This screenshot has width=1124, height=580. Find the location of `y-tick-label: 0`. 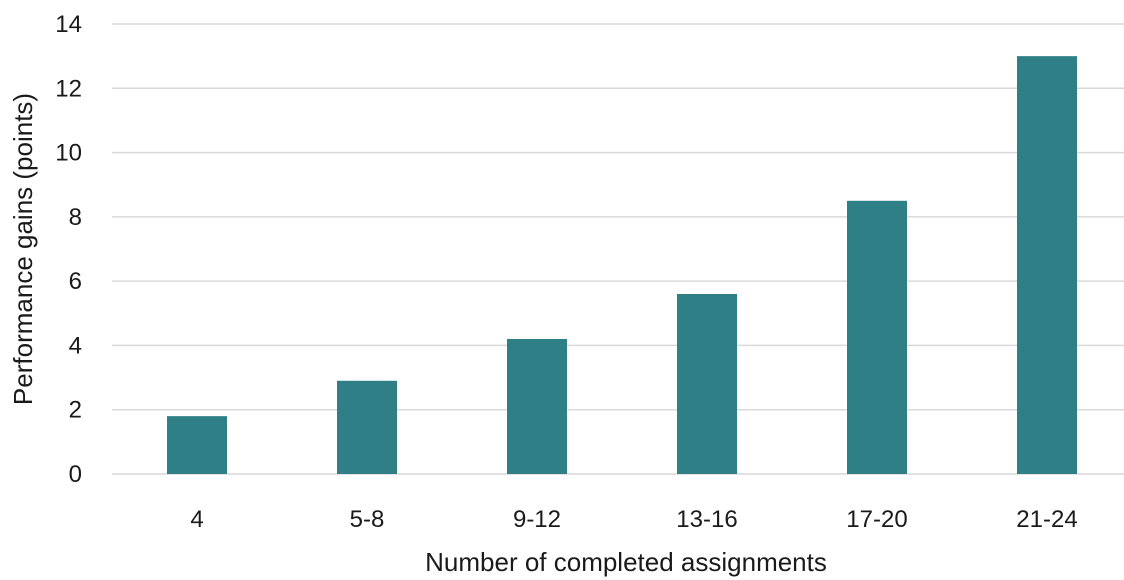

y-tick-label: 0 is located at coordinates (75, 474).